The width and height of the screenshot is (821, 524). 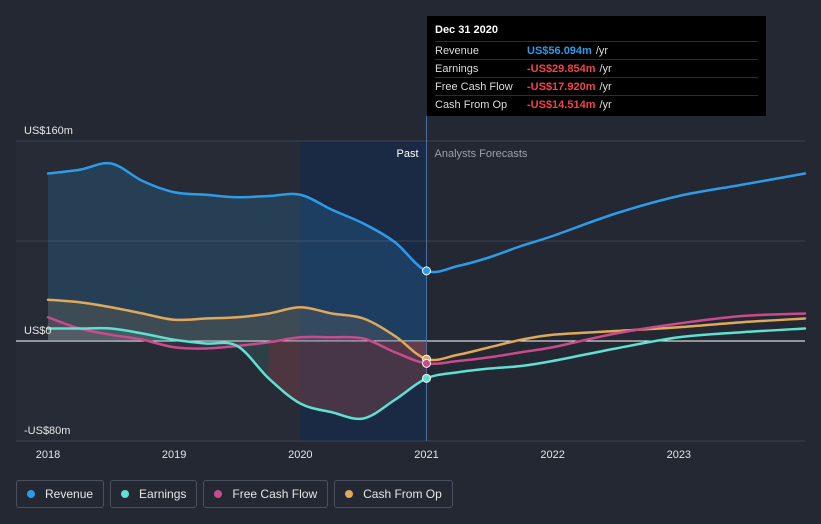 What do you see at coordinates (426, 378) in the screenshot?
I see `point-earnings` at bounding box center [426, 378].